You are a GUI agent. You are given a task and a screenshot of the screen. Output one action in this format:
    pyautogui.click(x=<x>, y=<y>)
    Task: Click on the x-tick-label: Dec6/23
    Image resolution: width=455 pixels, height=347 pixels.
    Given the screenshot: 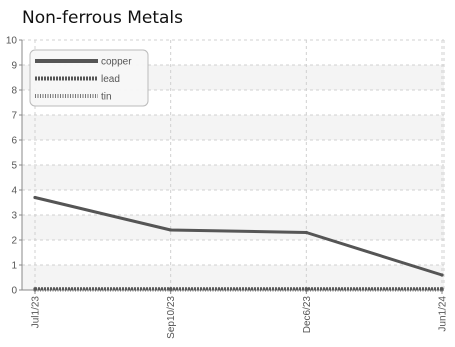 What is the action you would take?
    pyautogui.click(x=307, y=315)
    